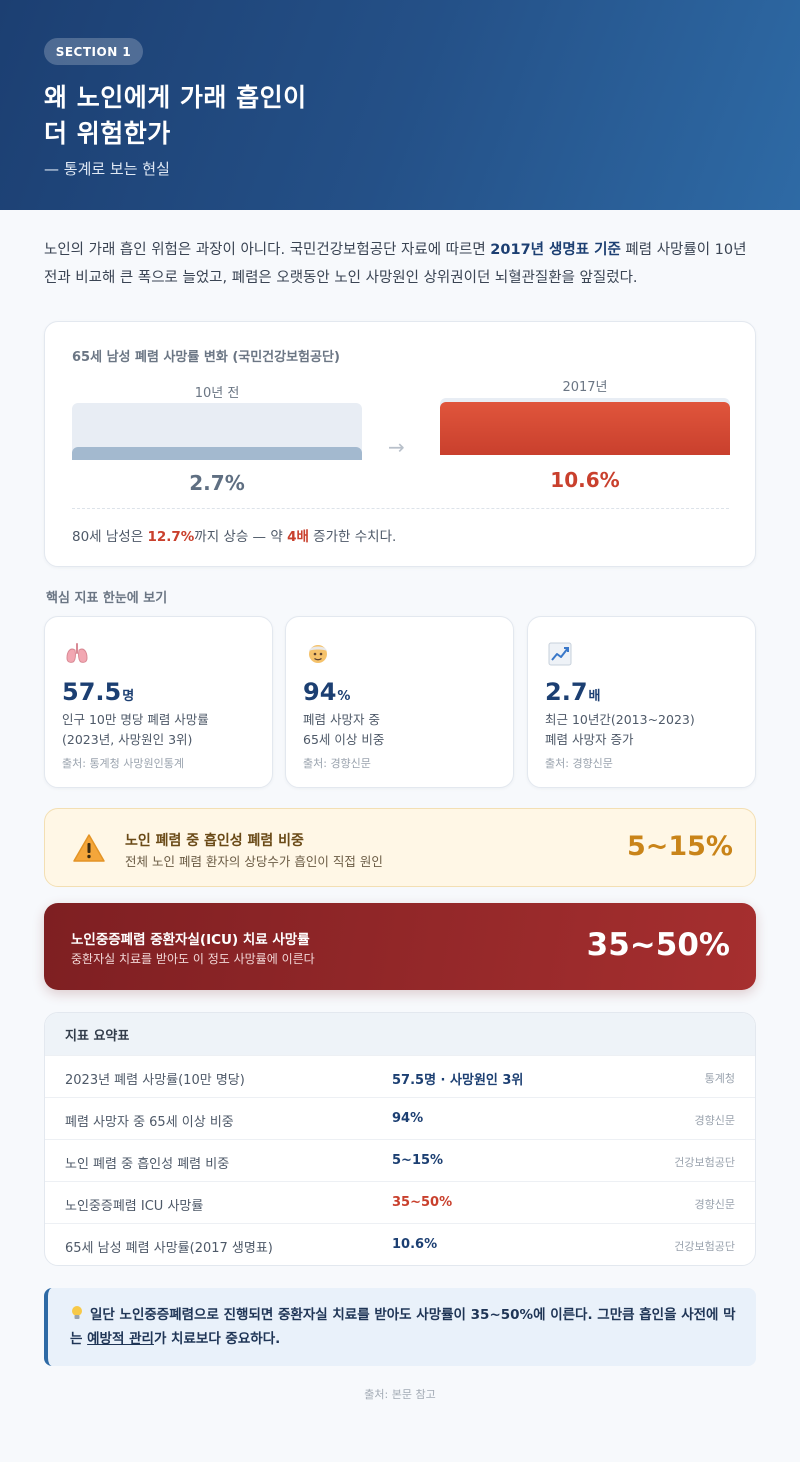  What do you see at coordinates (318, 654) in the screenshot?
I see `elderly-person-icon` at bounding box center [318, 654].